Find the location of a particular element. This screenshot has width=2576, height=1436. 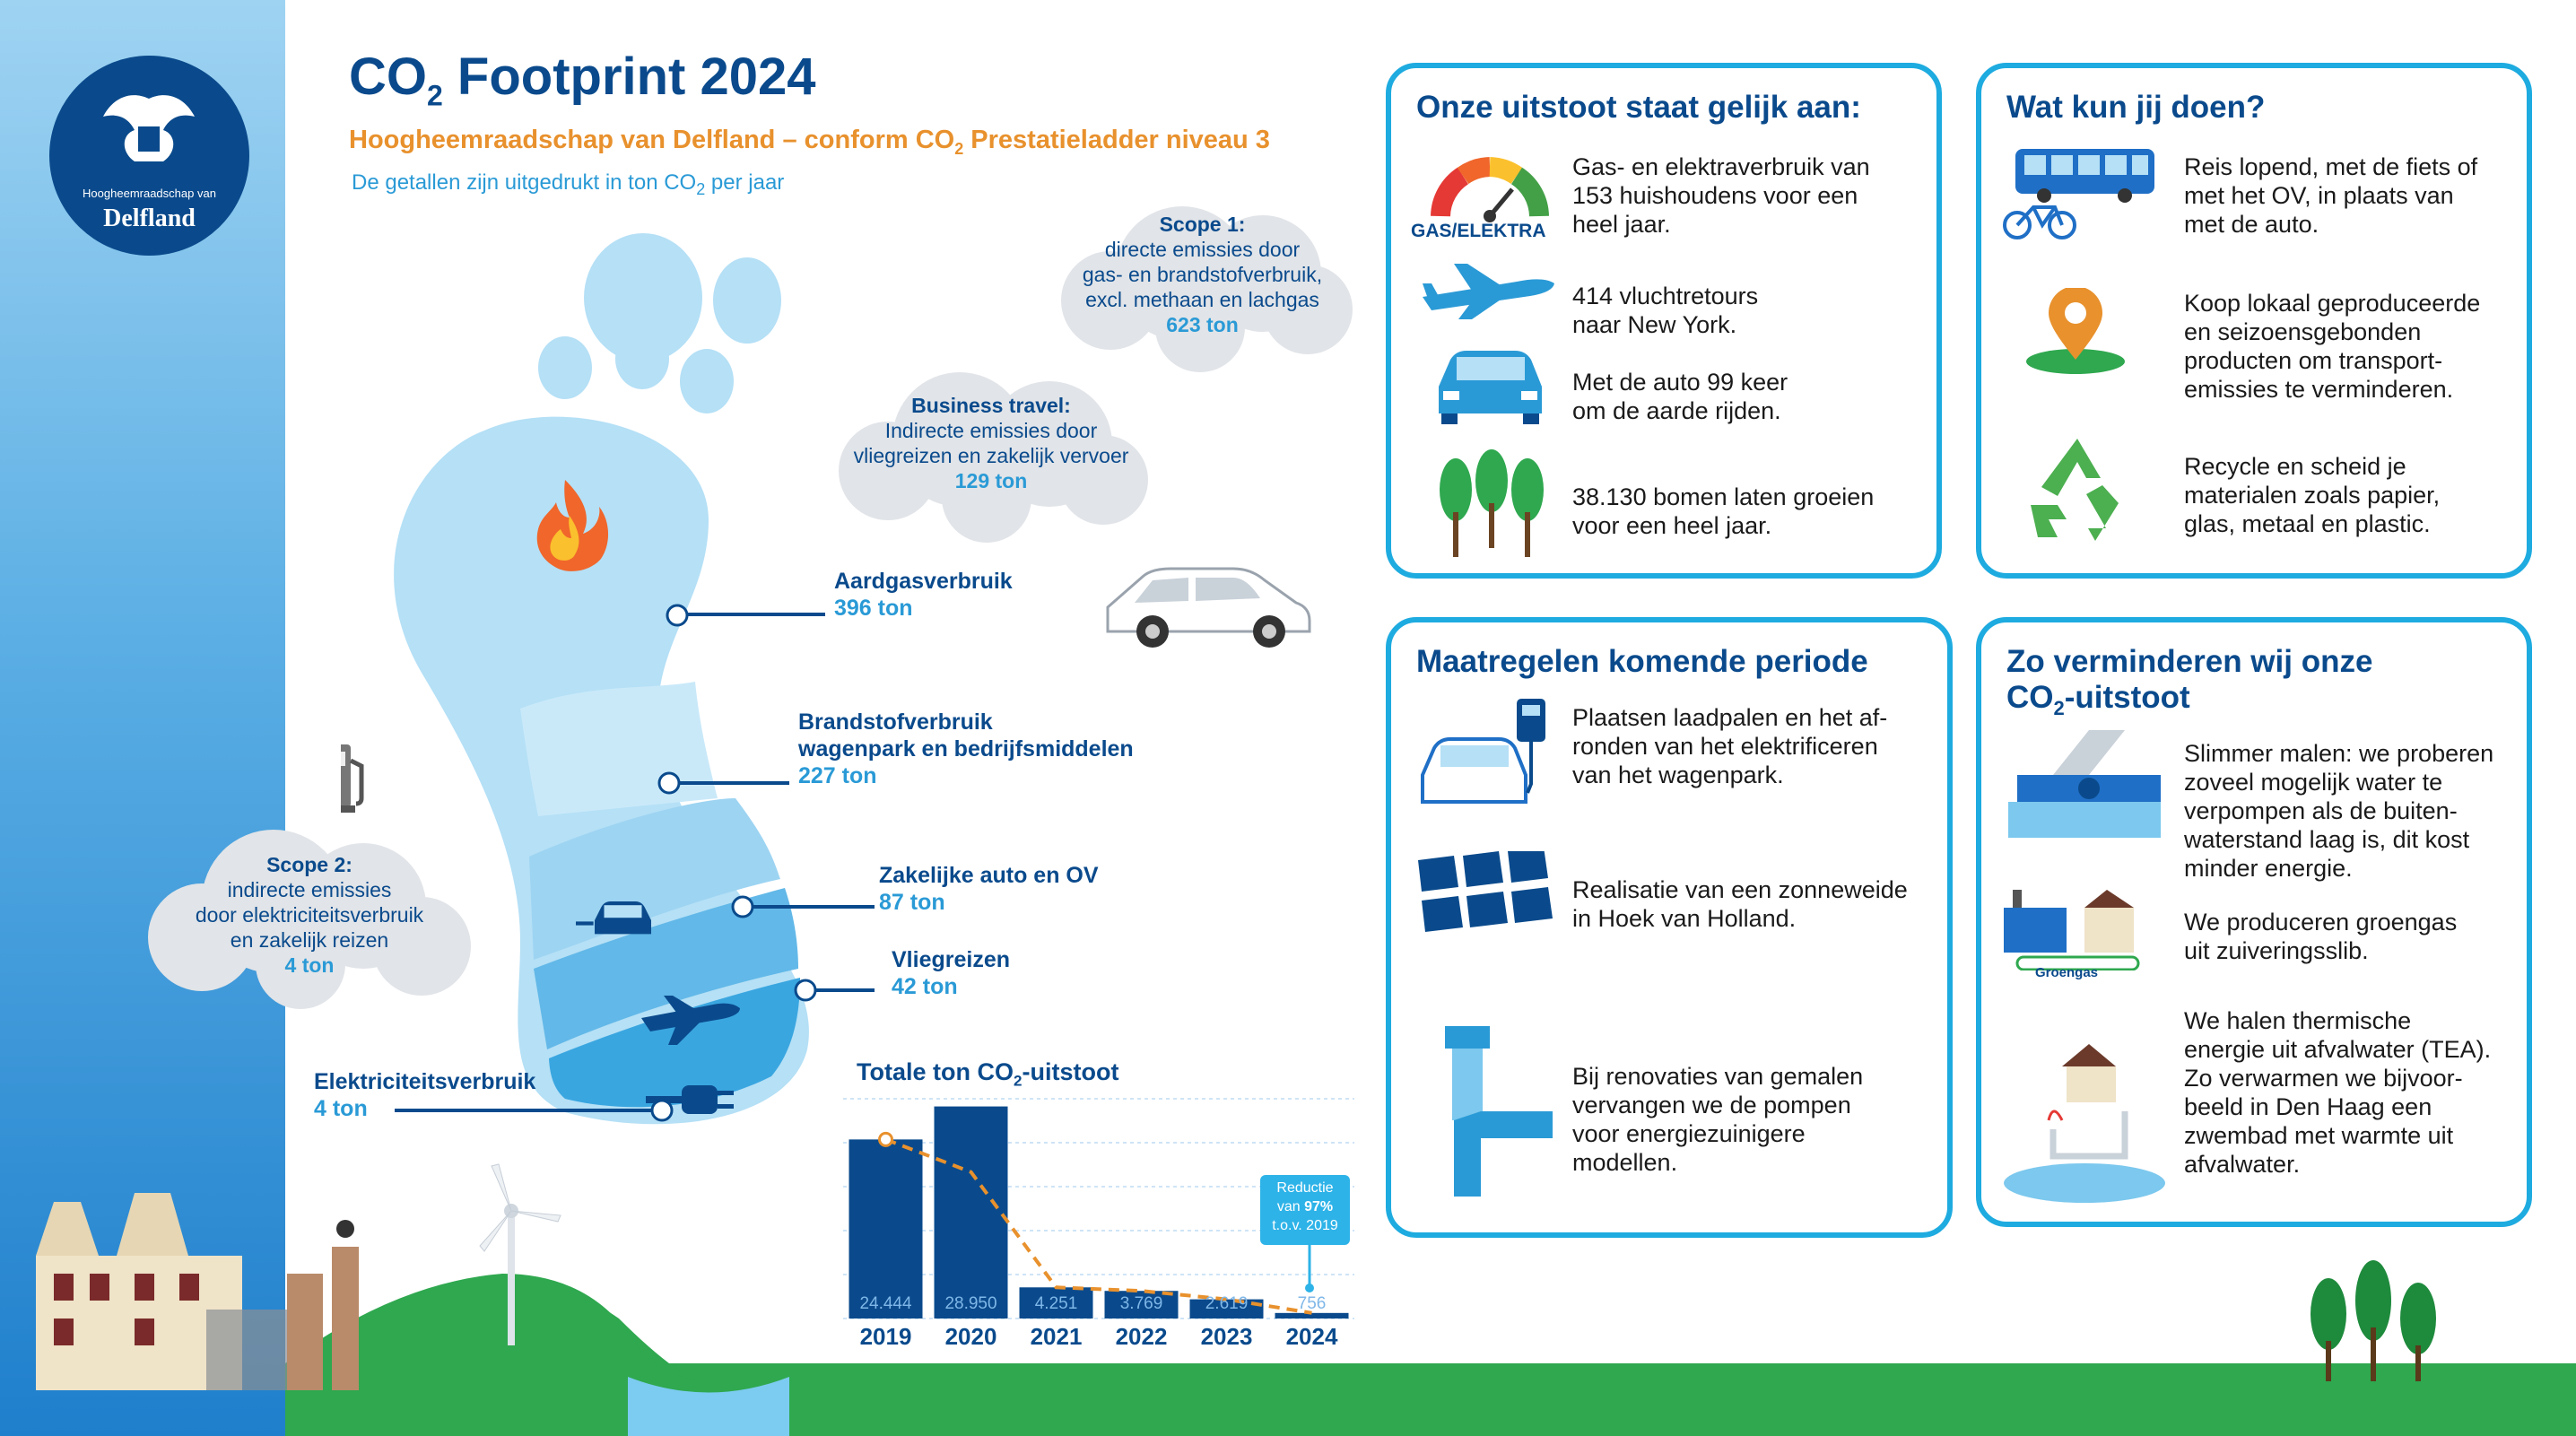

delfland-logo: Hoogheemraadschap van Delfland is located at coordinates (149, 156).